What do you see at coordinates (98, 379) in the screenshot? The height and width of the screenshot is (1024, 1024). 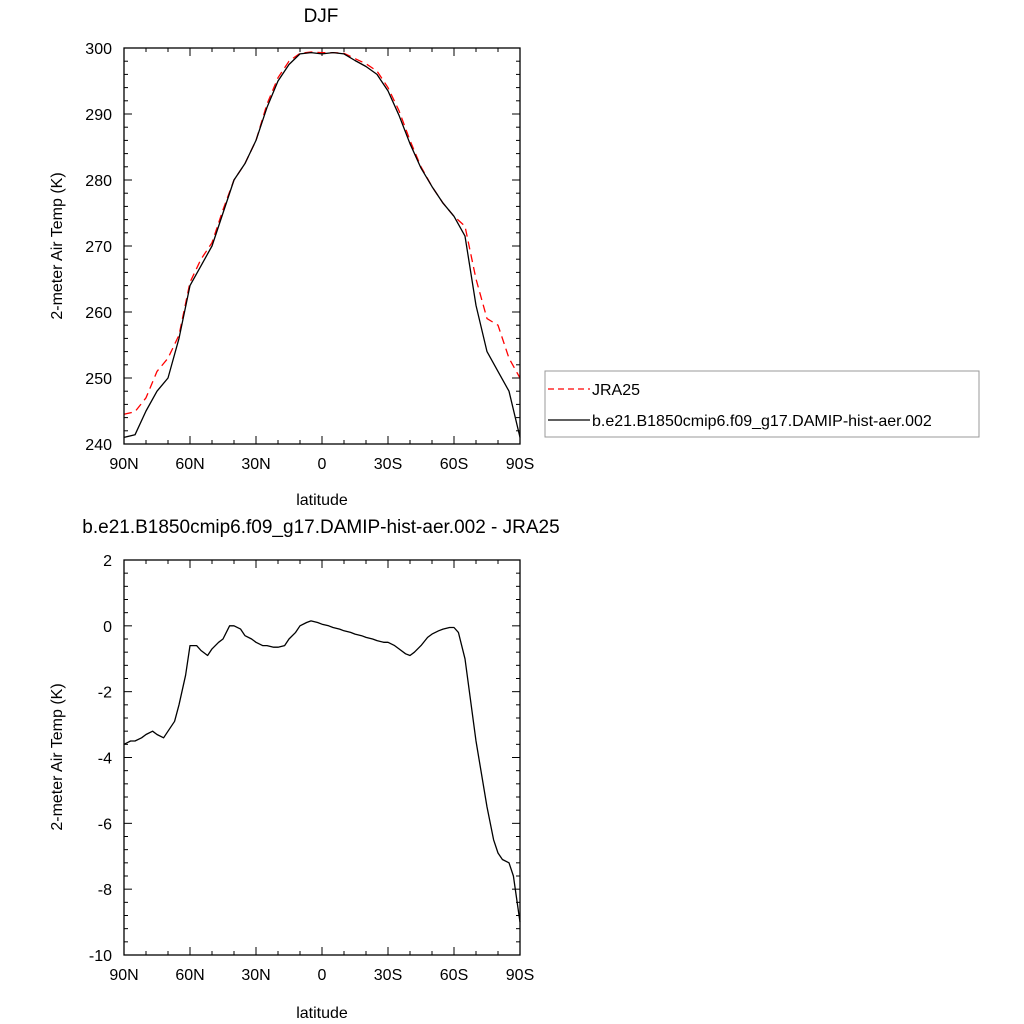 I see `y-tick-label: 250` at bounding box center [98, 379].